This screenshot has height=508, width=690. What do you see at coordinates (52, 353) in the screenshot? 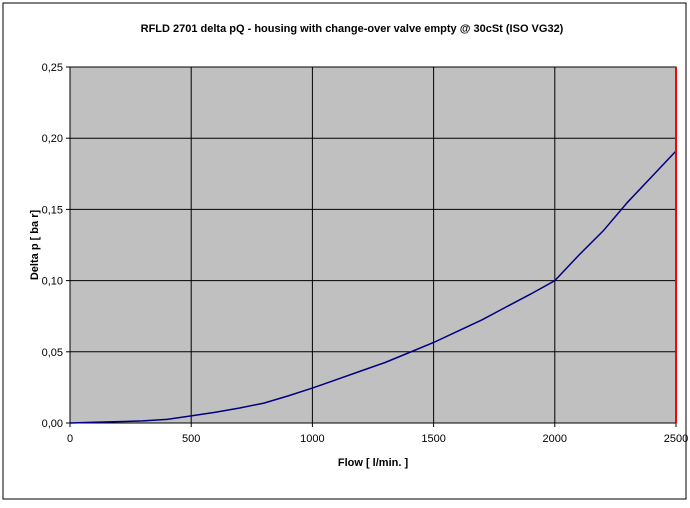
I see `y-tick-label: 0,05` at bounding box center [52, 353].